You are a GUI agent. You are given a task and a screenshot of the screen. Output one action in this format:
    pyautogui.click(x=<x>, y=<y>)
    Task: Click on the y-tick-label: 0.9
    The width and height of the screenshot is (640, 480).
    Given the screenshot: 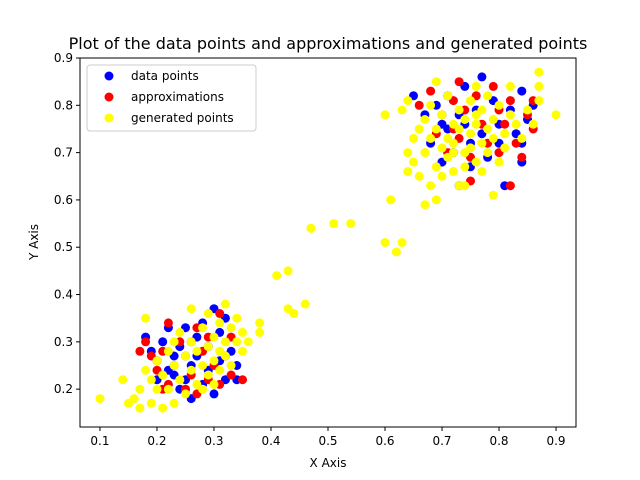 What is the action you would take?
    pyautogui.click(x=63, y=58)
    